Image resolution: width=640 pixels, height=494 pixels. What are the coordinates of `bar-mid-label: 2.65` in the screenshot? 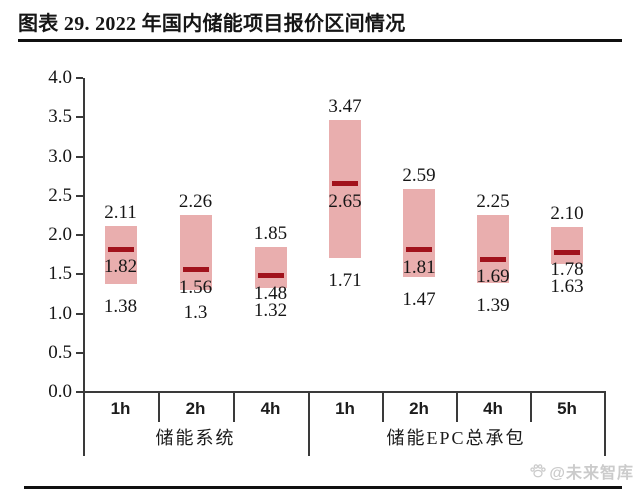 It's located at (345, 201).